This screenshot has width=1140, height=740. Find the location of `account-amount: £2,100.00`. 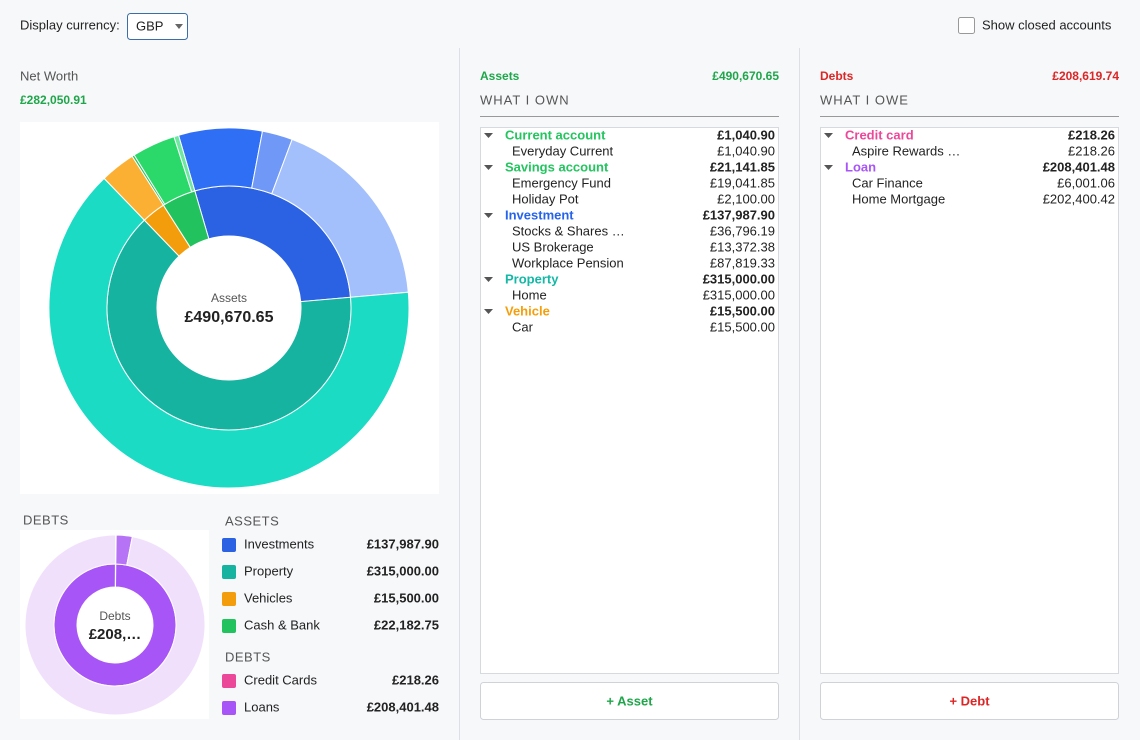

account-amount: £2,100.00 is located at coordinates (746, 198).